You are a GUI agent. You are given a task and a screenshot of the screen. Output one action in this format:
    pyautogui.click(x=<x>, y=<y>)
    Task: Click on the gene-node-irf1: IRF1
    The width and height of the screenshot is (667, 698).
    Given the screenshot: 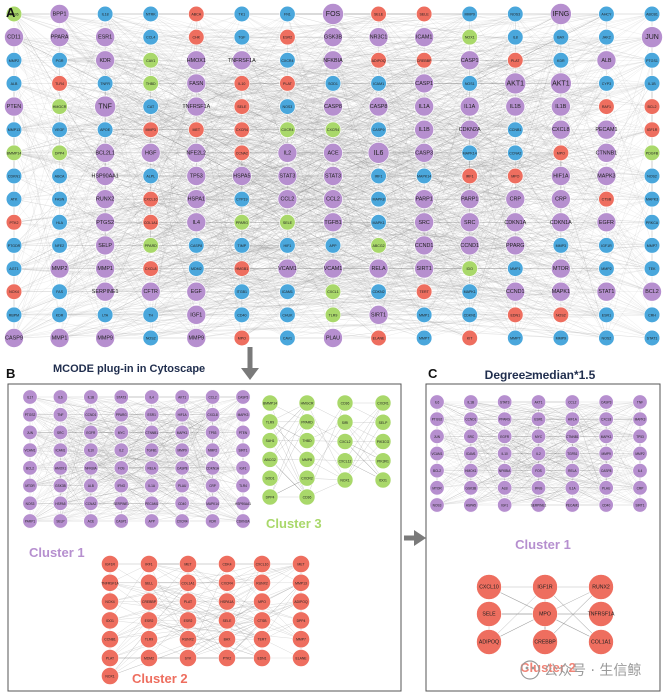 What is the action you would take?
    pyautogui.click(x=378, y=176)
    